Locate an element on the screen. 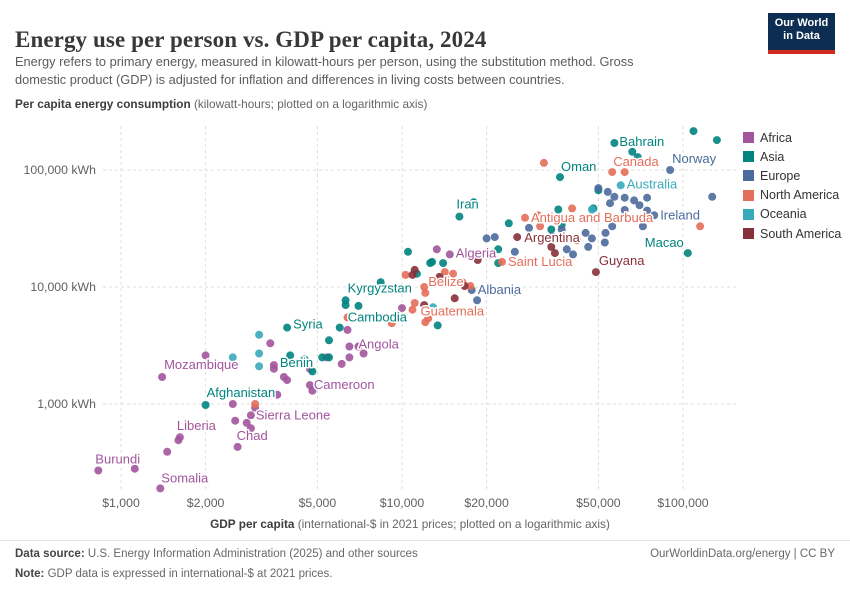 This screenshot has width=850, height=600. data-point-norway is located at coordinates (670, 170).